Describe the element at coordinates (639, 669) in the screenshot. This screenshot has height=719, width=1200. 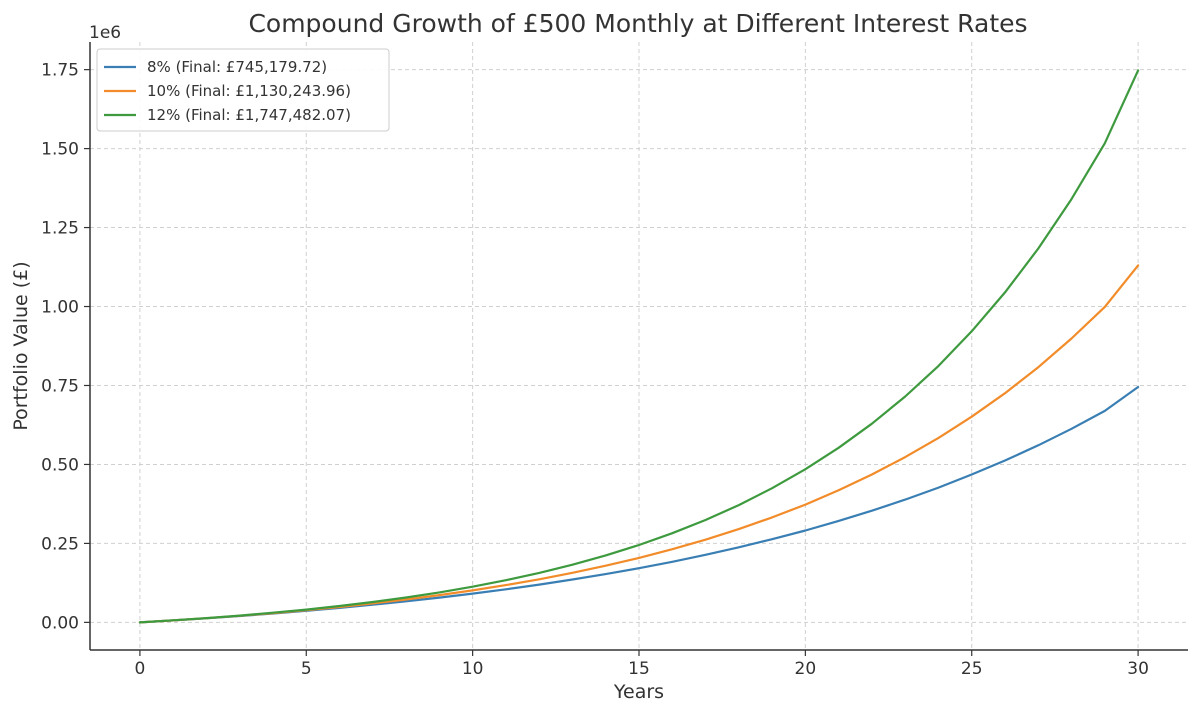
I see `x-tick-label: 15` at that location.